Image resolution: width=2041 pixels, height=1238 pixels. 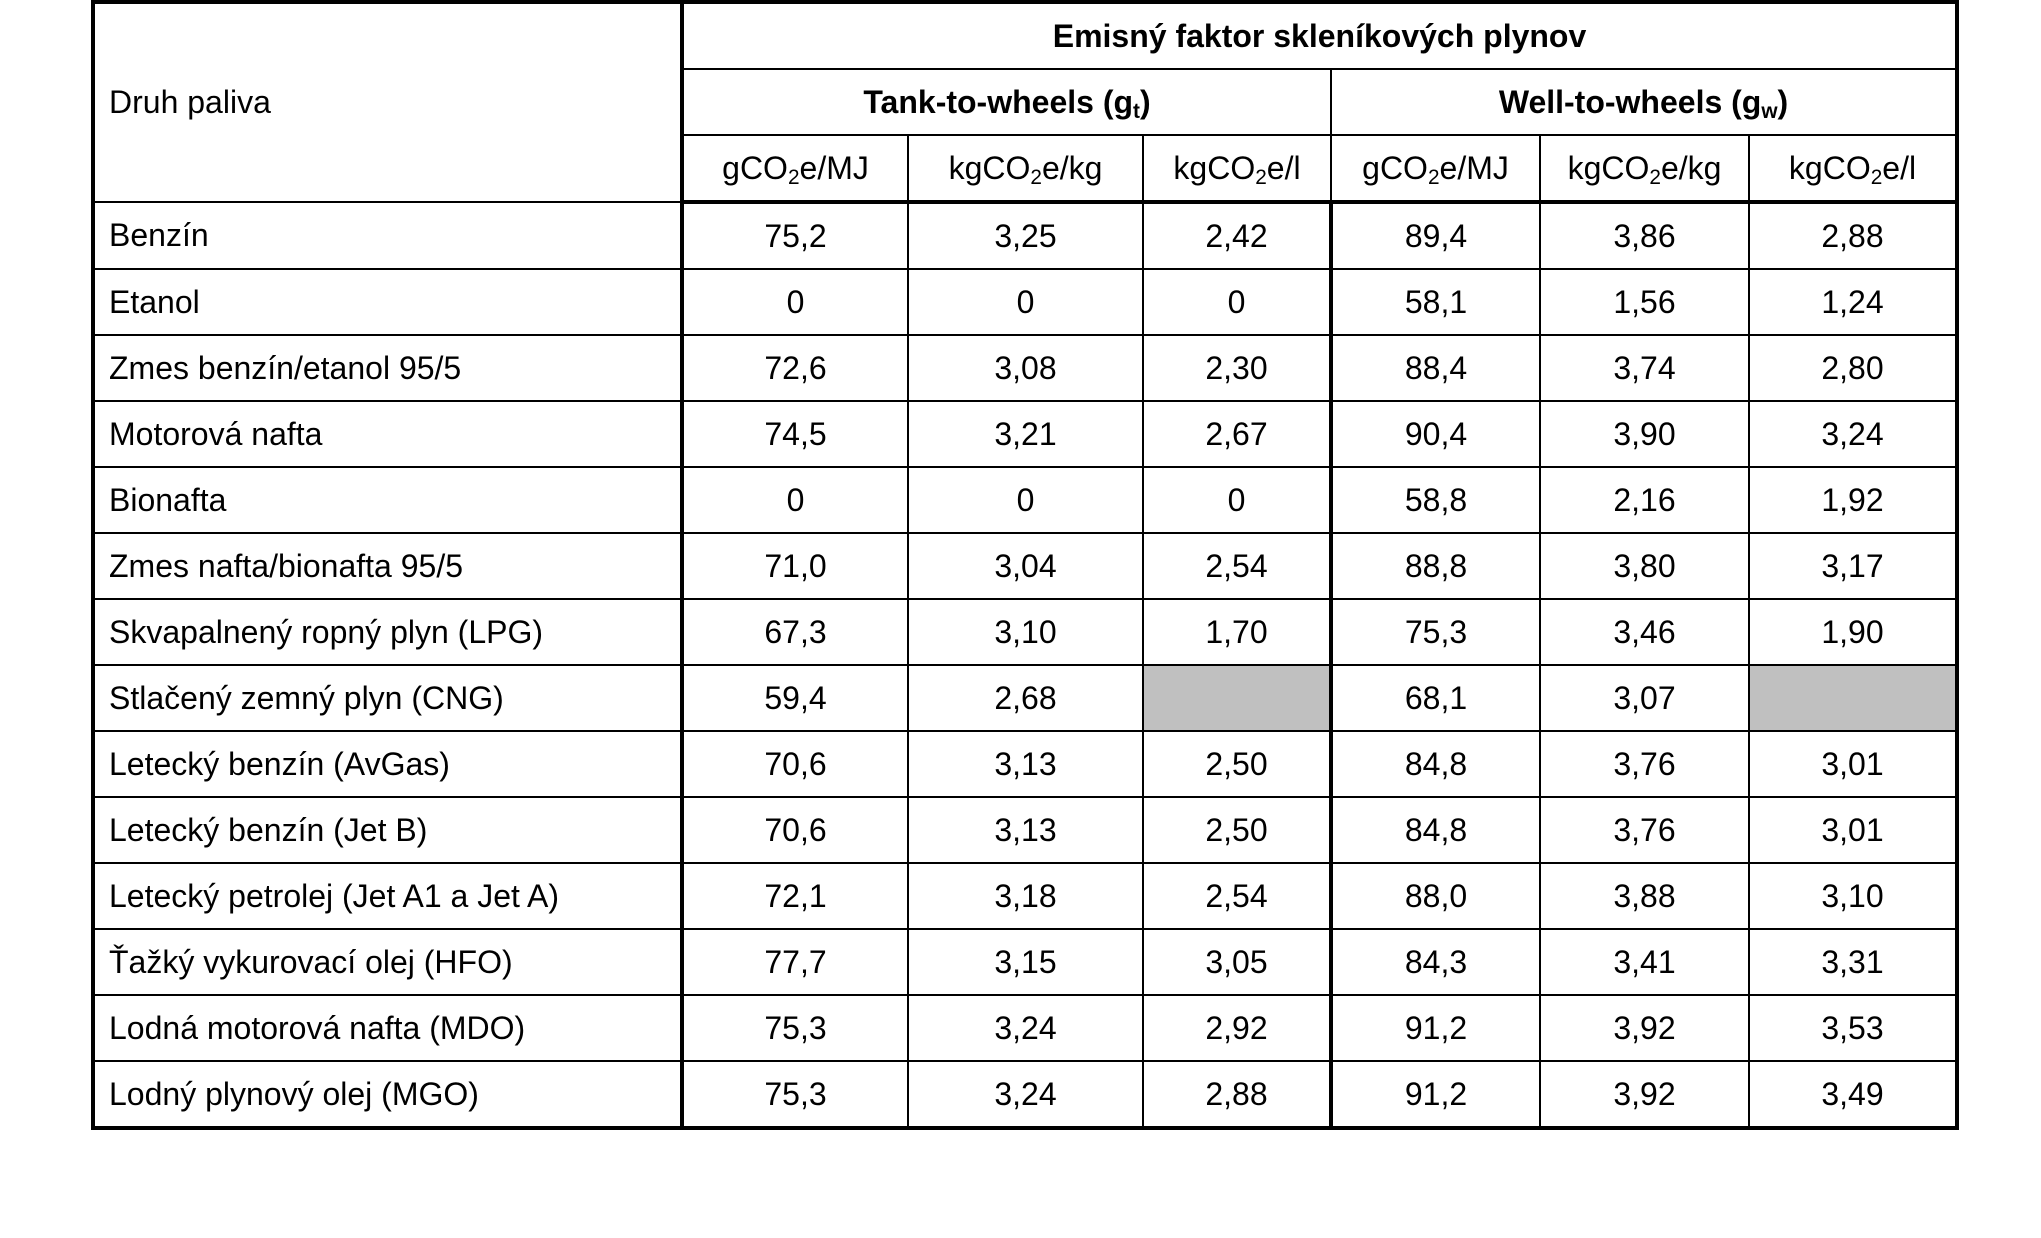 I want to click on value-cell: 1,70, so click(x=1237, y=632).